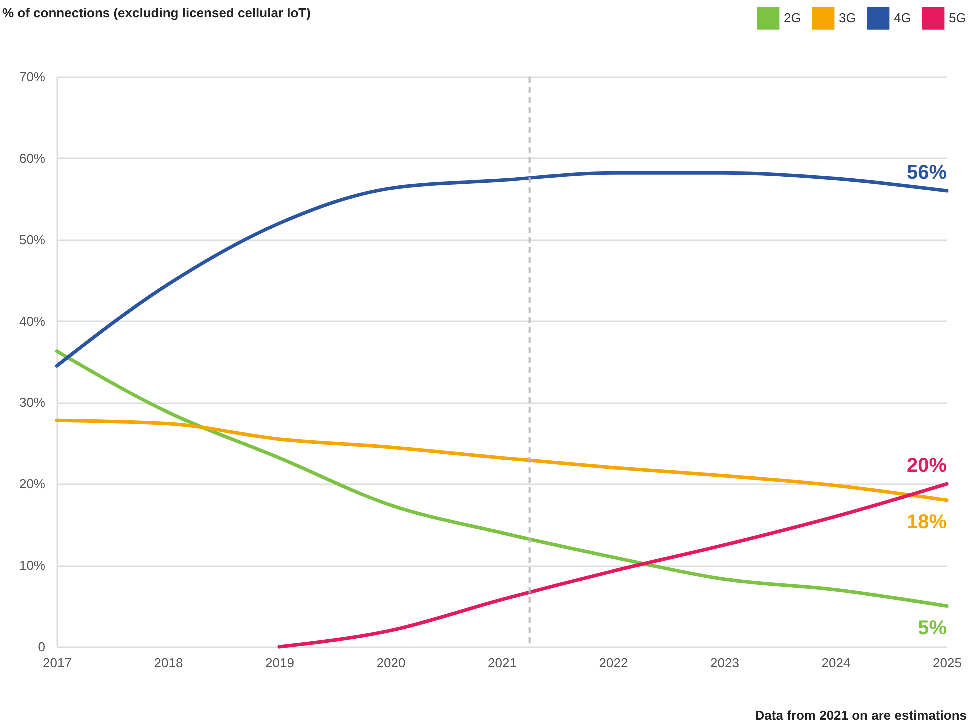 The width and height of the screenshot is (968, 724). Describe the element at coordinates (32, 158) in the screenshot. I see `y-tick-label: 60%` at that location.